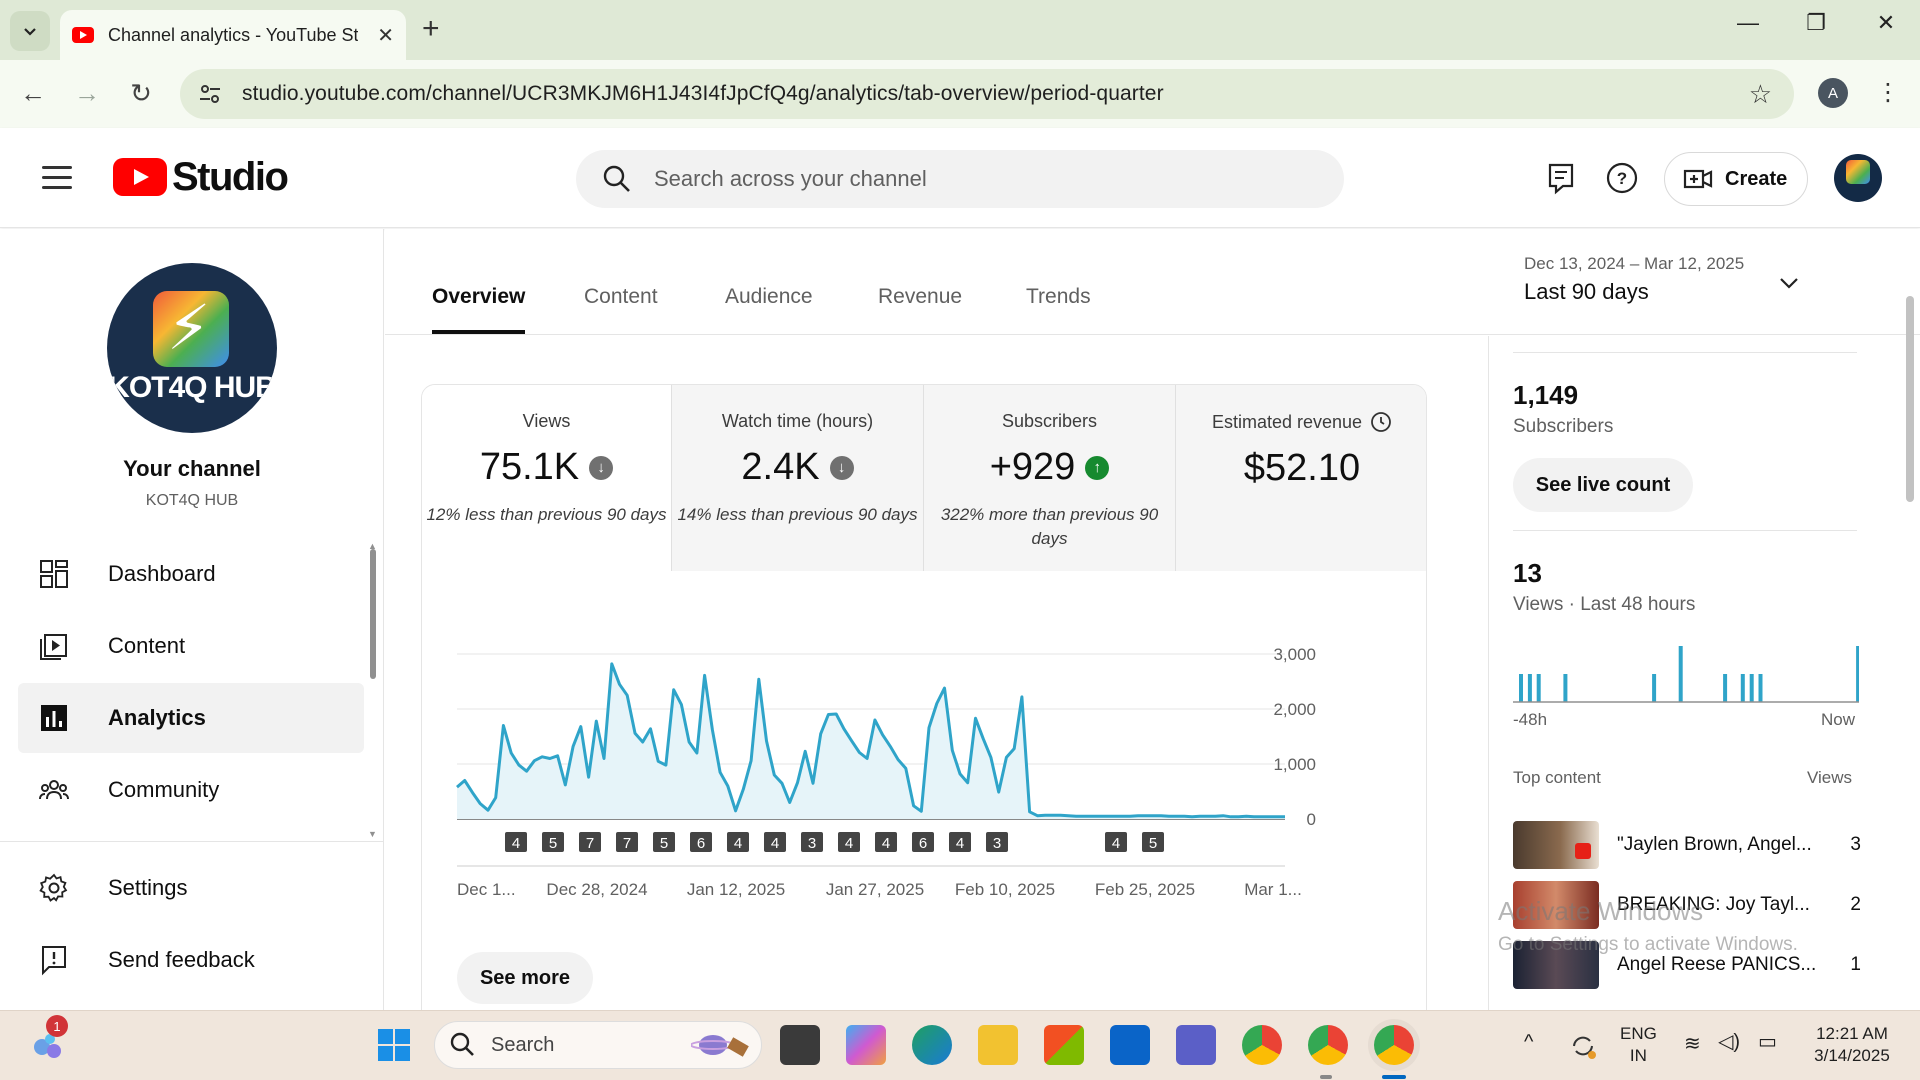  Describe the element at coordinates (621, 296) in the screenshot. I see `tab-content: Content` at that location.